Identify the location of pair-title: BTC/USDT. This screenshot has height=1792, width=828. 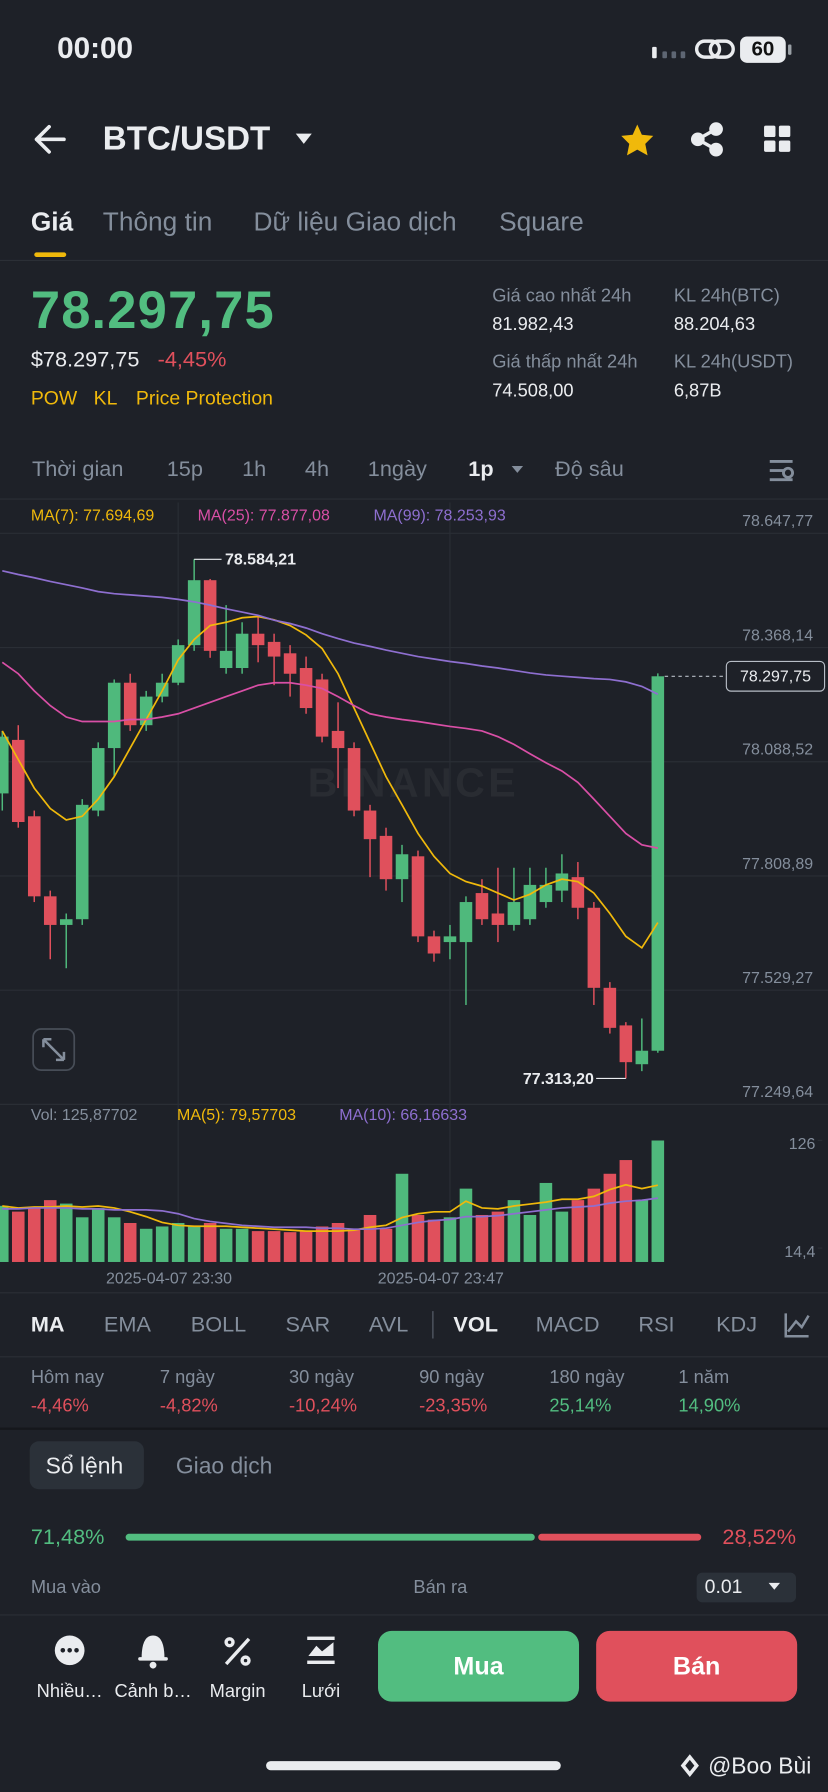
(186, 139).